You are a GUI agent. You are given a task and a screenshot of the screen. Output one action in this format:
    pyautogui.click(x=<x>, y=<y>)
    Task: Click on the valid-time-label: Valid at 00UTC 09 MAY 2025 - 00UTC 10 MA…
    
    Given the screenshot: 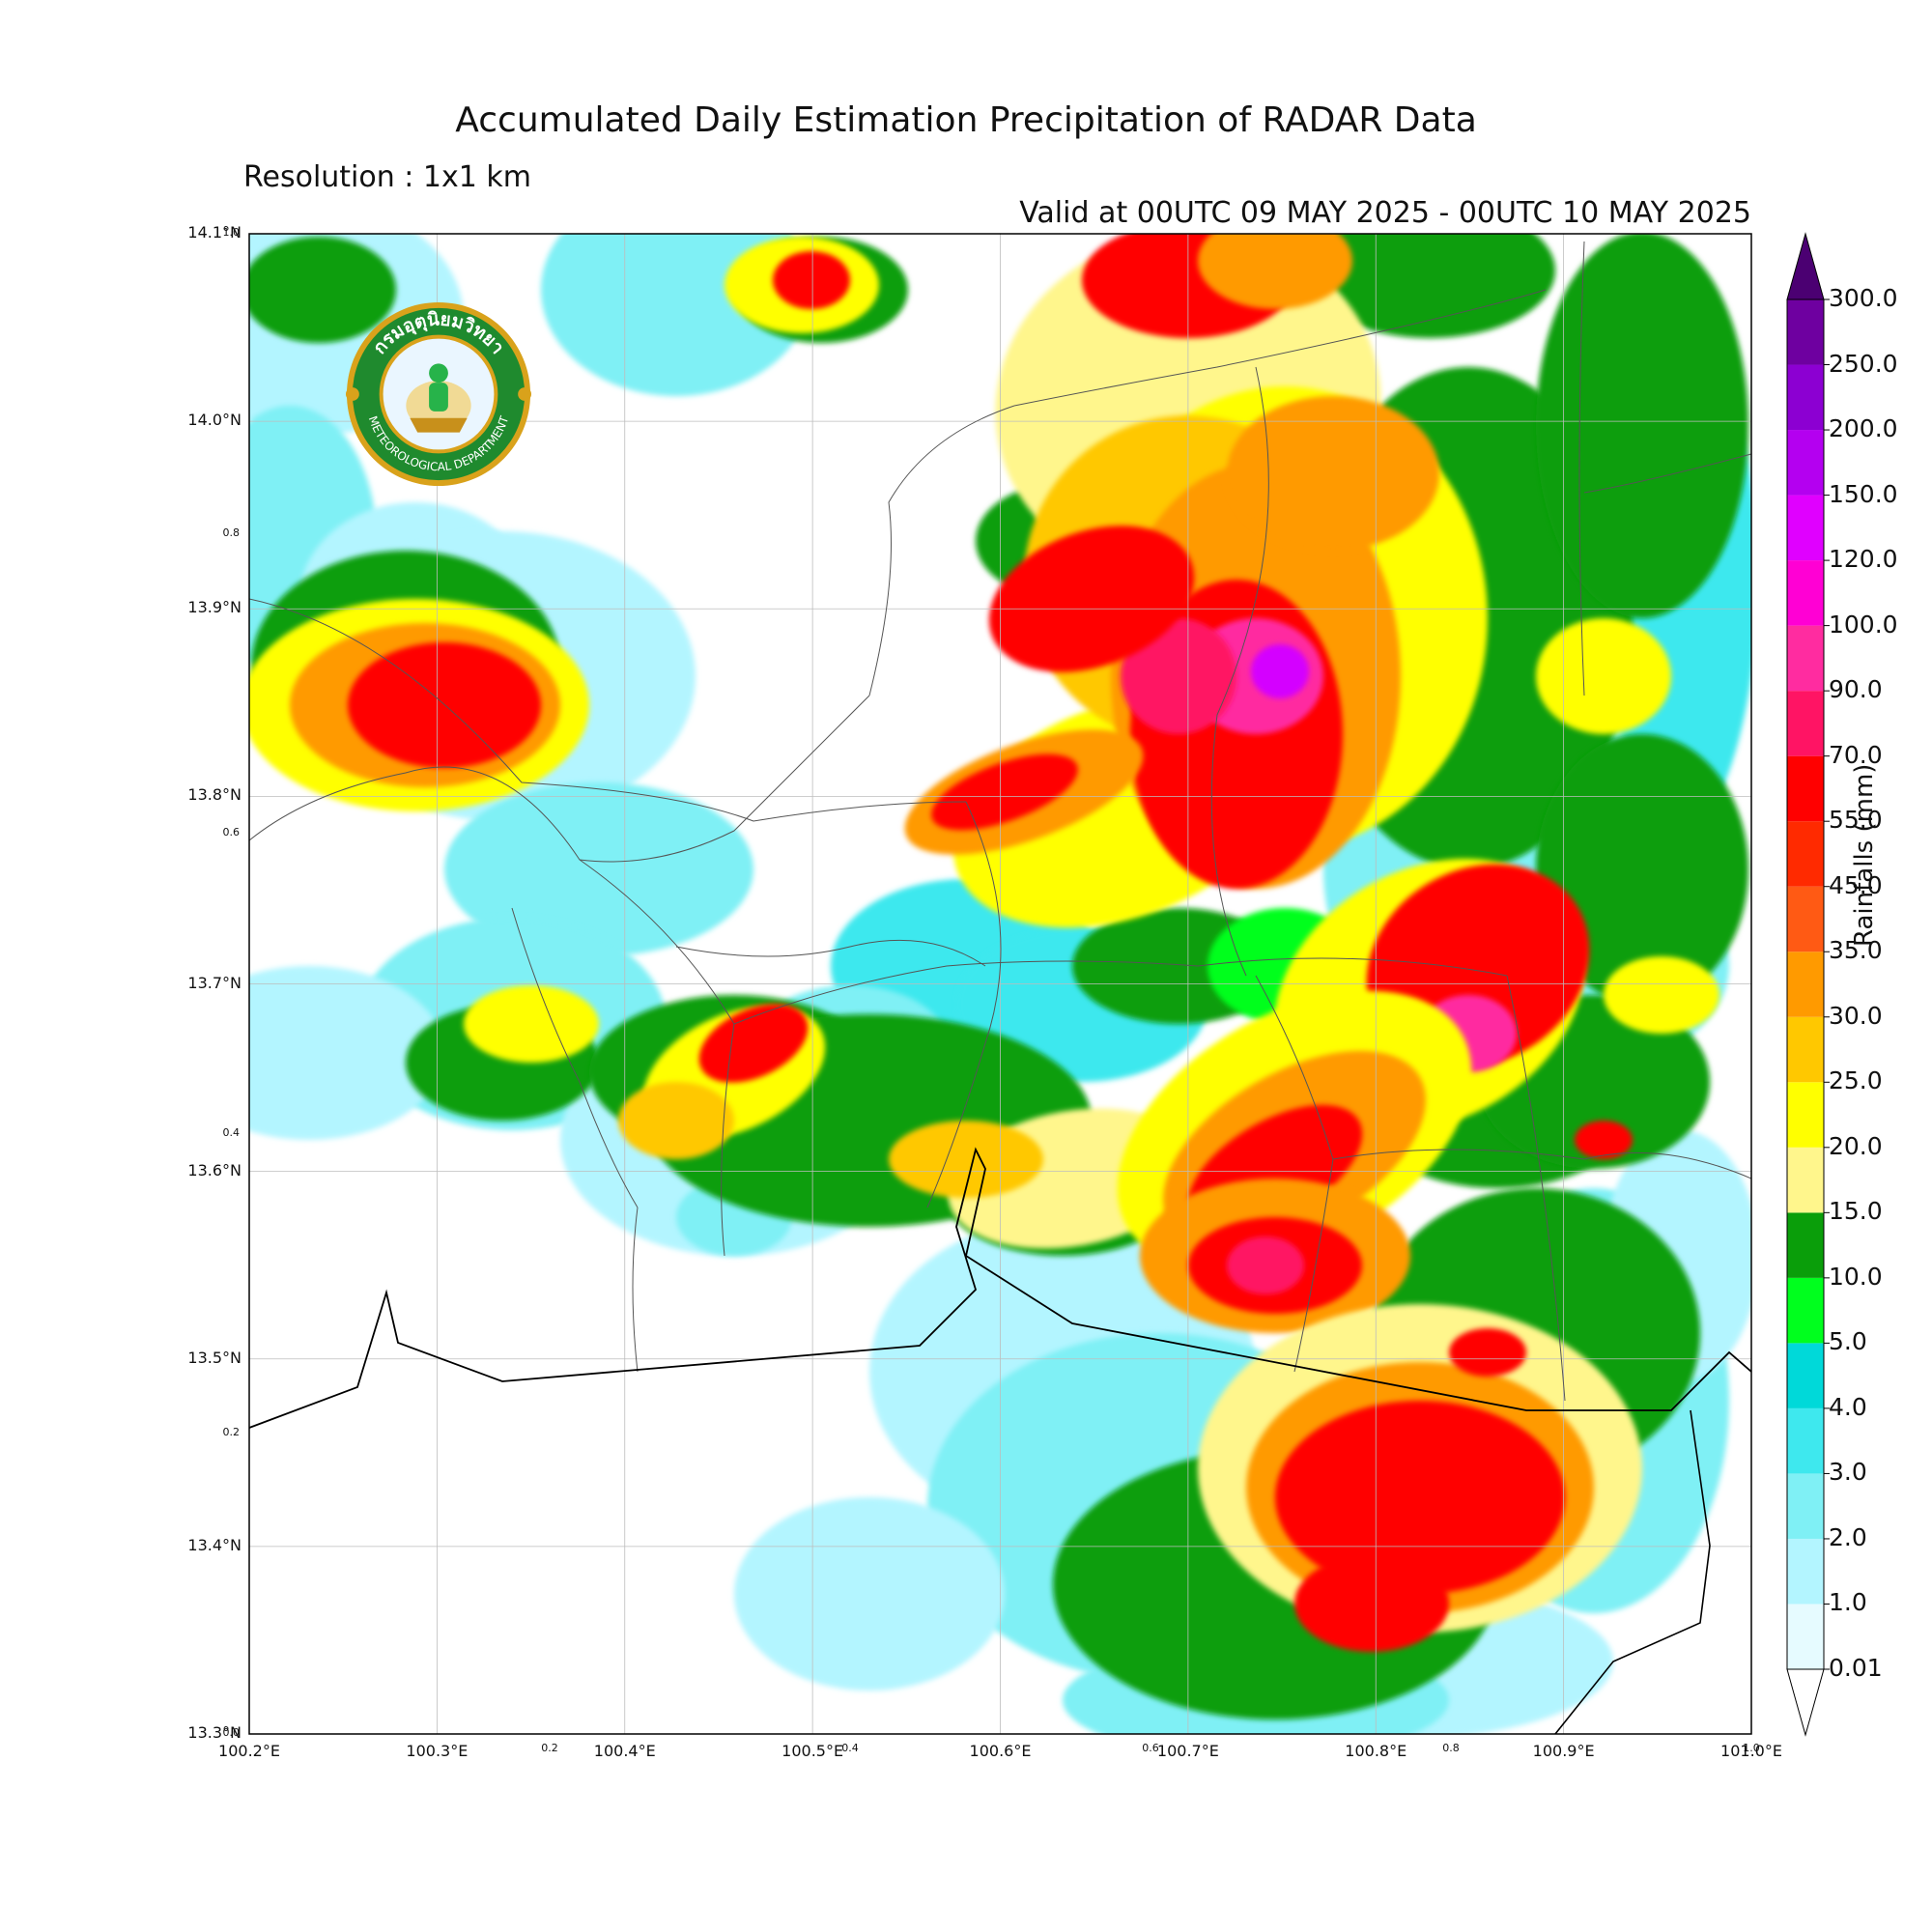 What is the action you would take?
    pyautogui.click(x=1385, y=213)
    